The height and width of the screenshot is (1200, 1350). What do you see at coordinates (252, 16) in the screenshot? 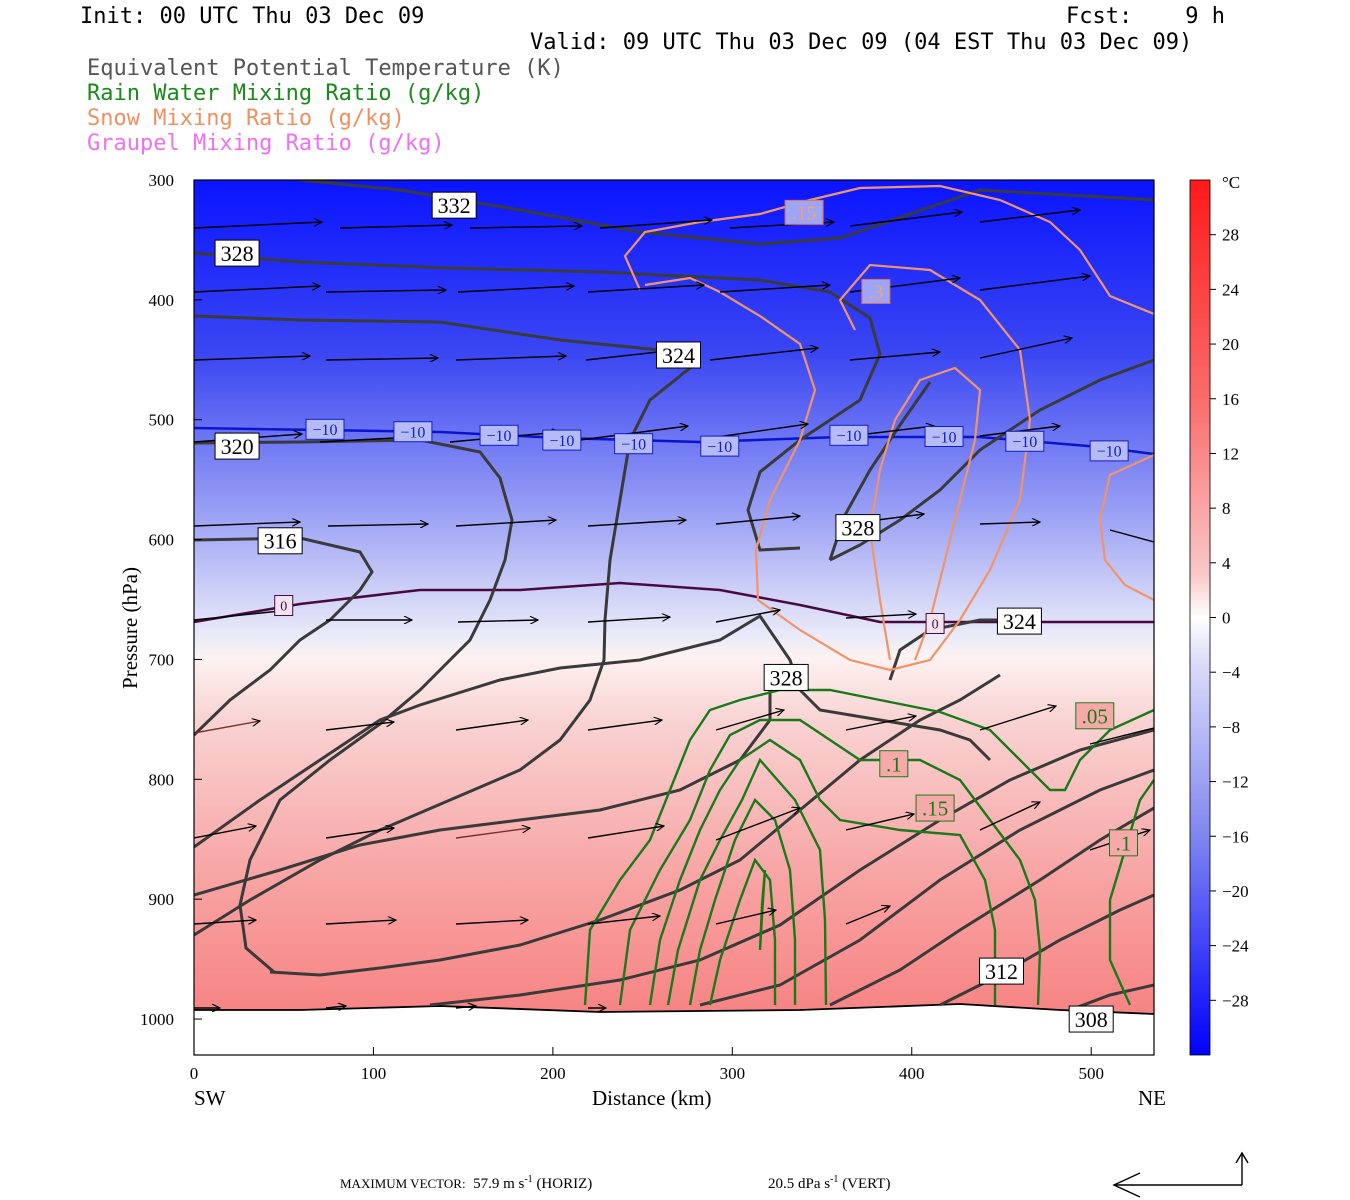
I see `init-time: Init: 00 UTC Thu 03 Dec 09` at bounding box center [252, 16].